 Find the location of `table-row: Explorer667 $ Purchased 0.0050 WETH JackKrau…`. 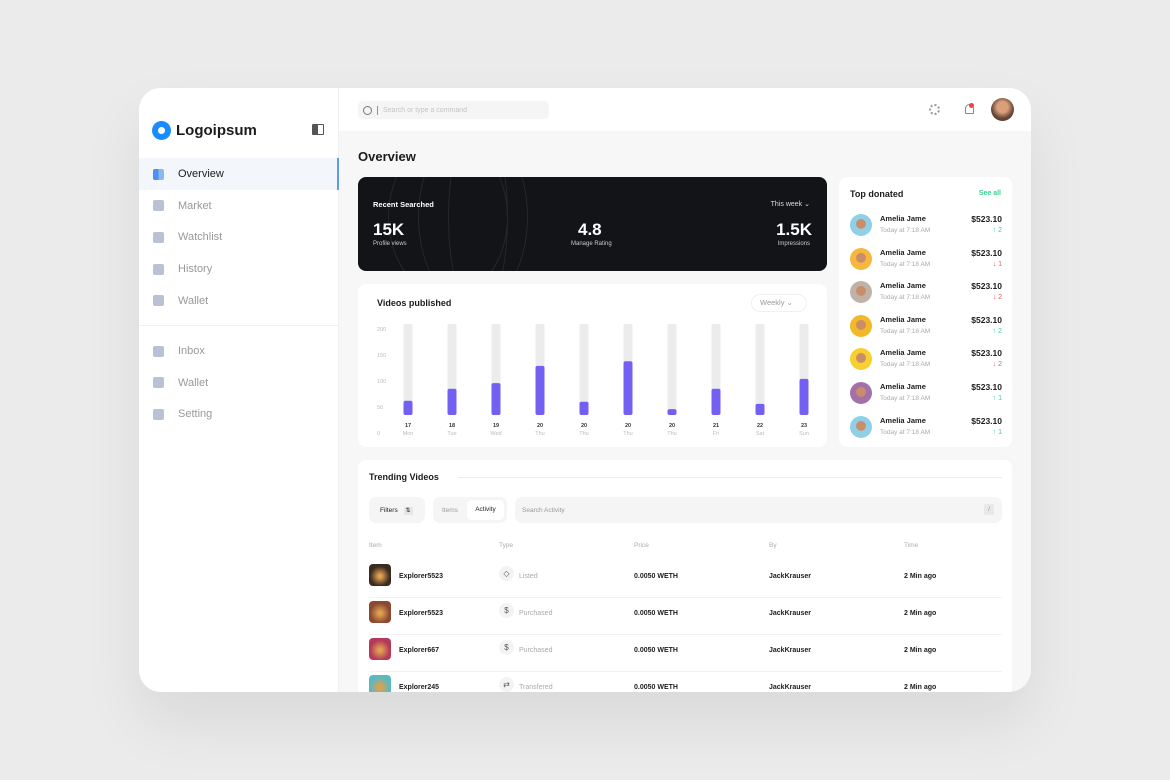

table-row: Explorer667 $ Purchased 0.0050 WETH JackKrau… is located at coordinates (685, 653).